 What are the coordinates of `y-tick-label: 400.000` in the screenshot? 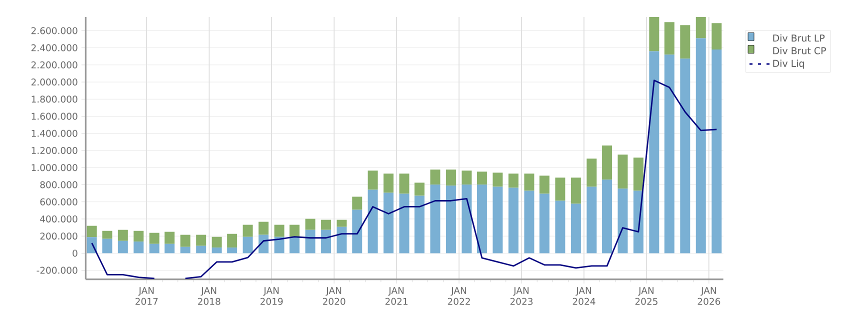 It's located at (59, 218).